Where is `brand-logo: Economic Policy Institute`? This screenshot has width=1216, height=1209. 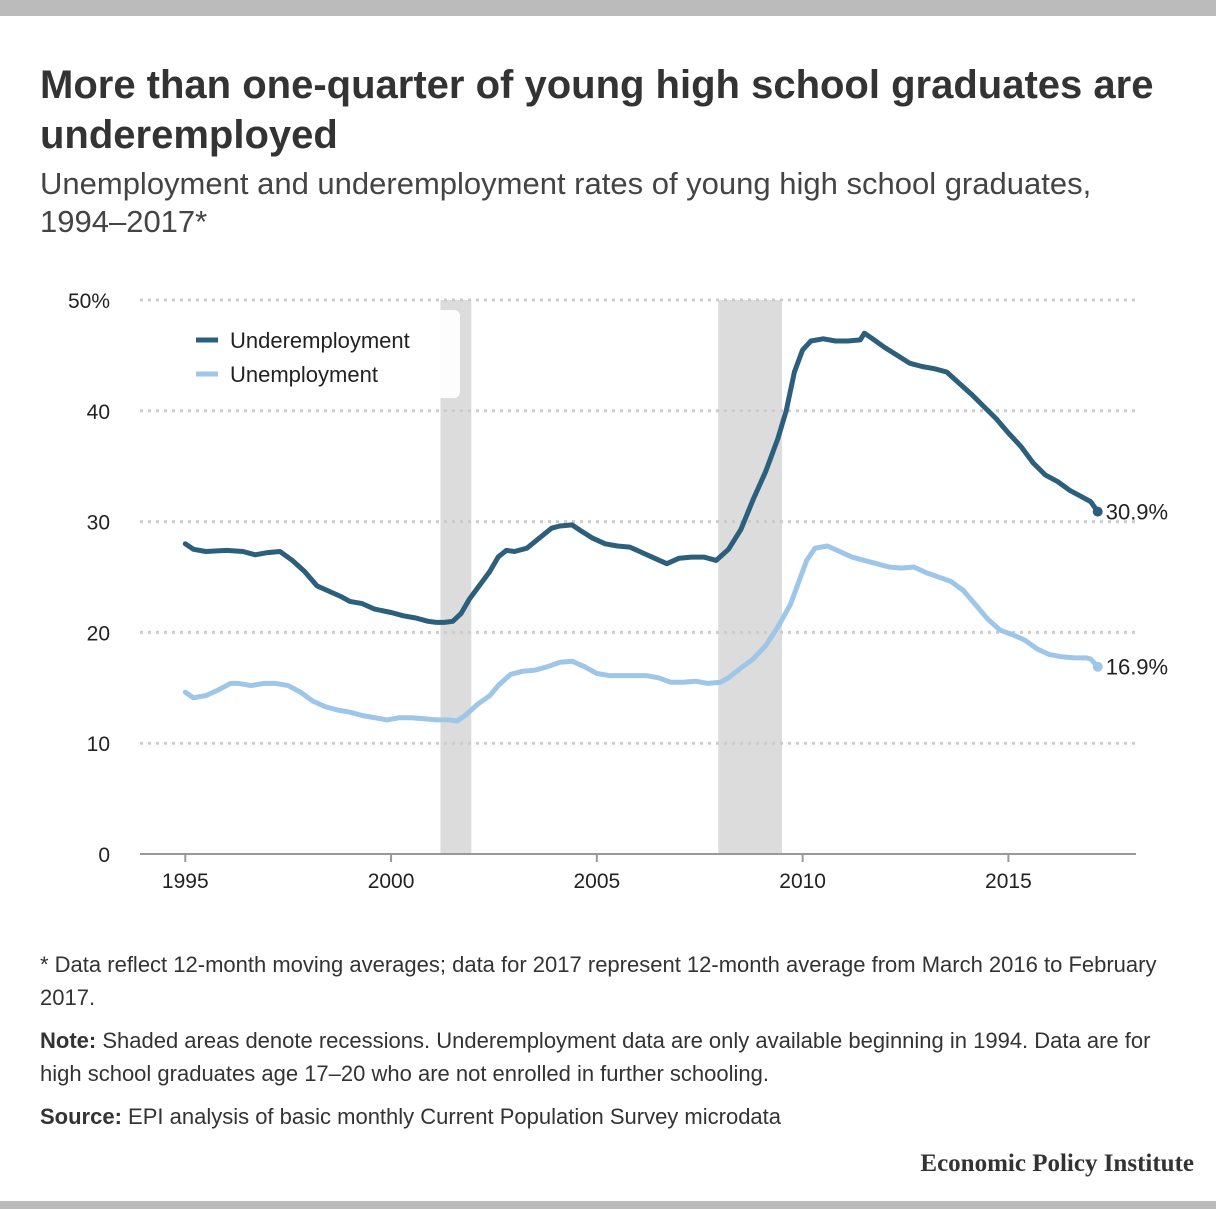
brand-logo: Economic Policy Institute is located at coordinates (1057, 1163).